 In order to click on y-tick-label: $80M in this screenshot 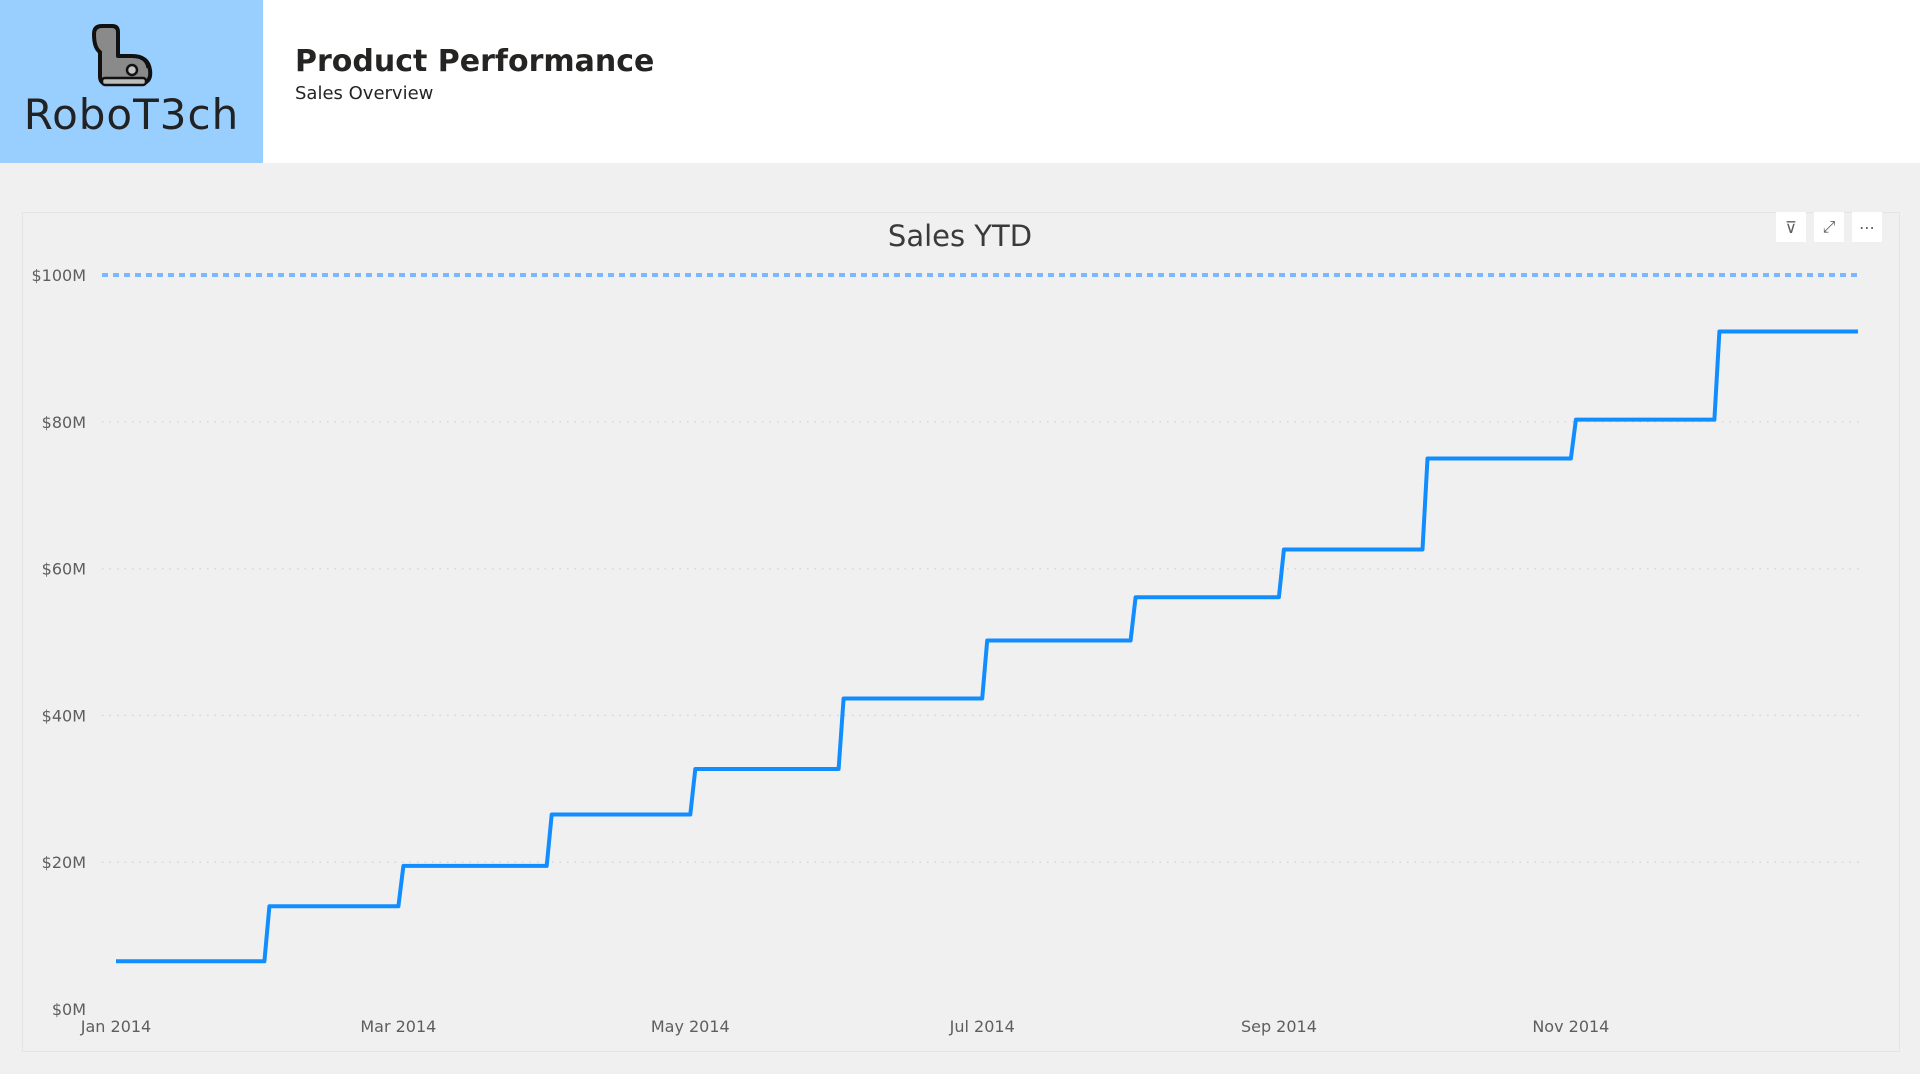, I will do `click(64, 422)`.